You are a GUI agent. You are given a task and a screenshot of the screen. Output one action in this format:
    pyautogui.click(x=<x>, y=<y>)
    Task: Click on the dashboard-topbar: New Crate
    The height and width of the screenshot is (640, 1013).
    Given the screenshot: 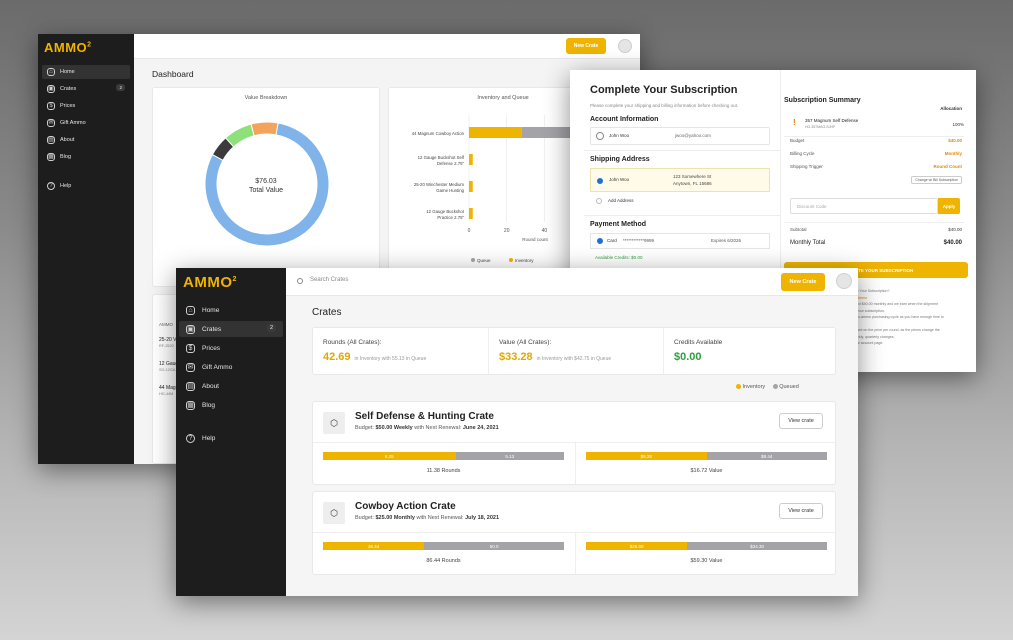 What is the action you would take?
    pyautogui.click(x=387, y=46)
    